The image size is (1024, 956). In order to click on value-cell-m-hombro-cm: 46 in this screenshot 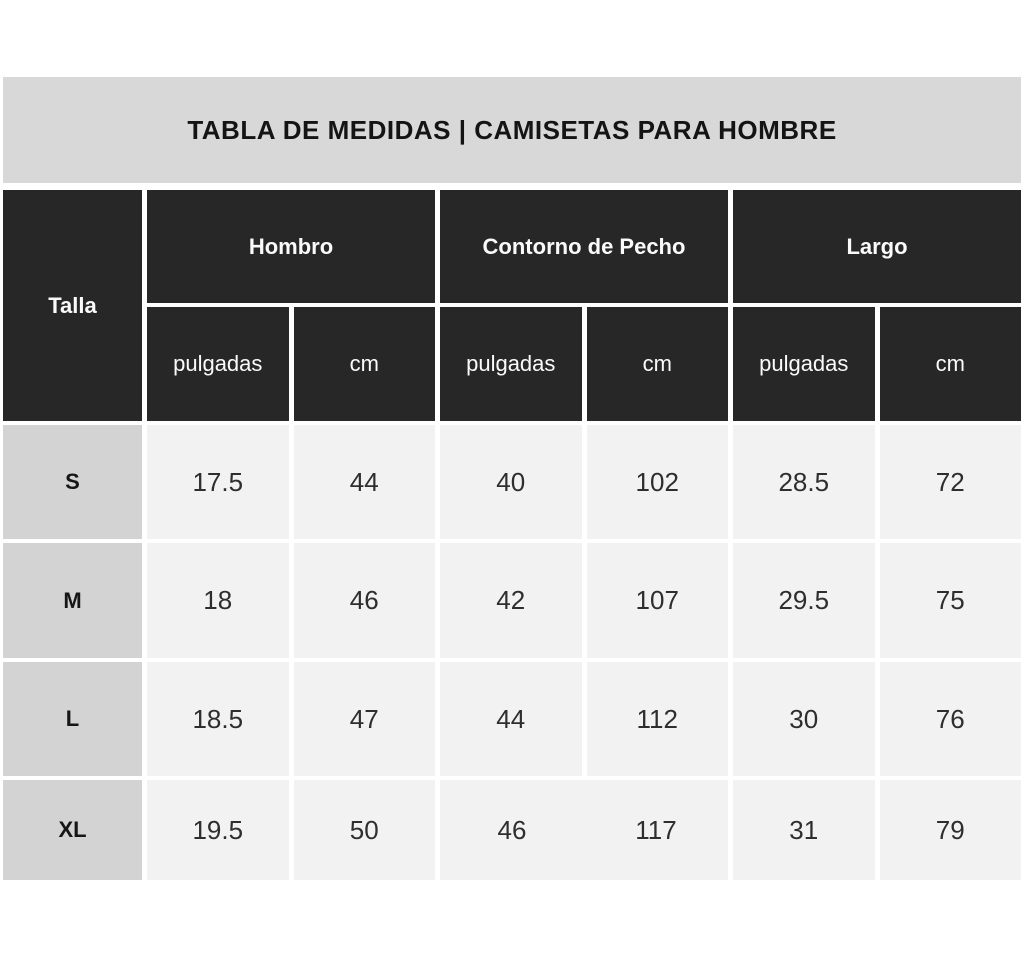, I will do `click(364, 600)`.